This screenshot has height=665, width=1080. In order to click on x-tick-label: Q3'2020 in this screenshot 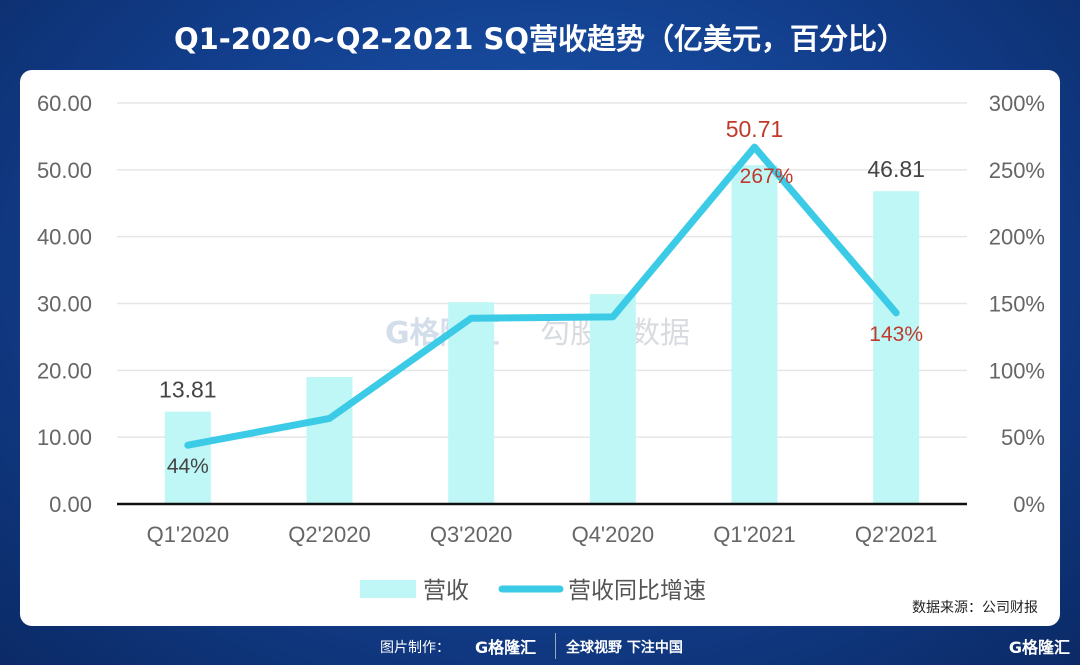, I will do `click(471, 534)`.